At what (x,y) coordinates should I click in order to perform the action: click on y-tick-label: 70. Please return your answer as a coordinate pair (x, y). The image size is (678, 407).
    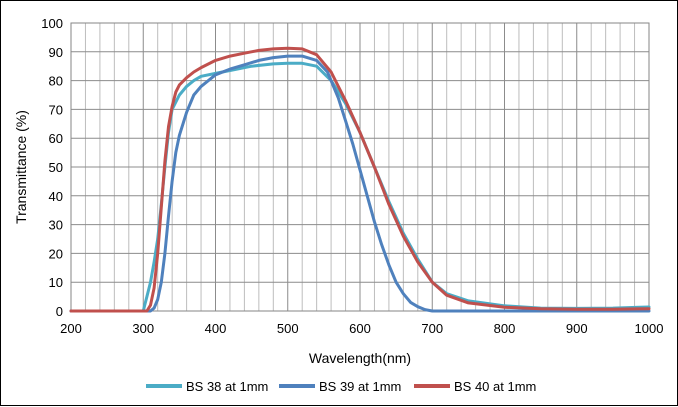
    Looking at the image, I should click on (56, 109).